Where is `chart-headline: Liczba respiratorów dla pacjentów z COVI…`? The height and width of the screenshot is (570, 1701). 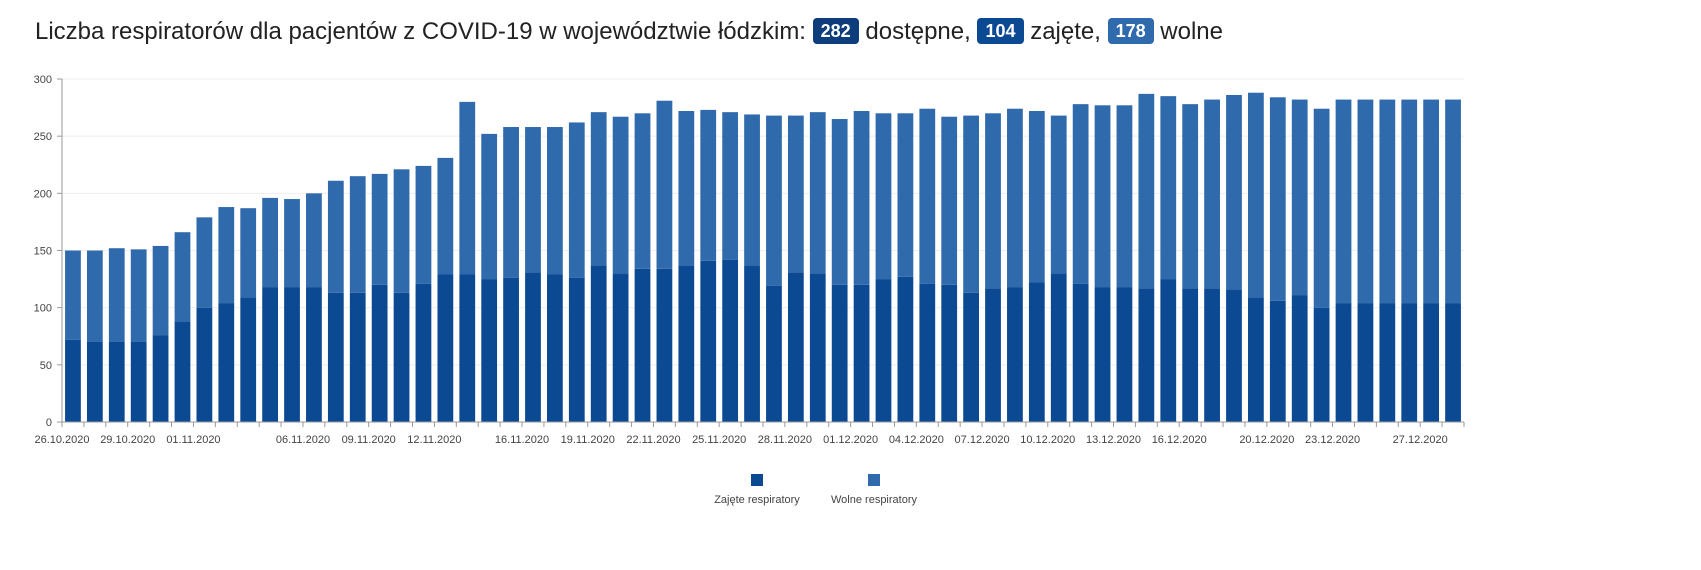 chart-headline: Liczba respiratorów dla pacjentów z COVI… is located at coordinates (629, 32).